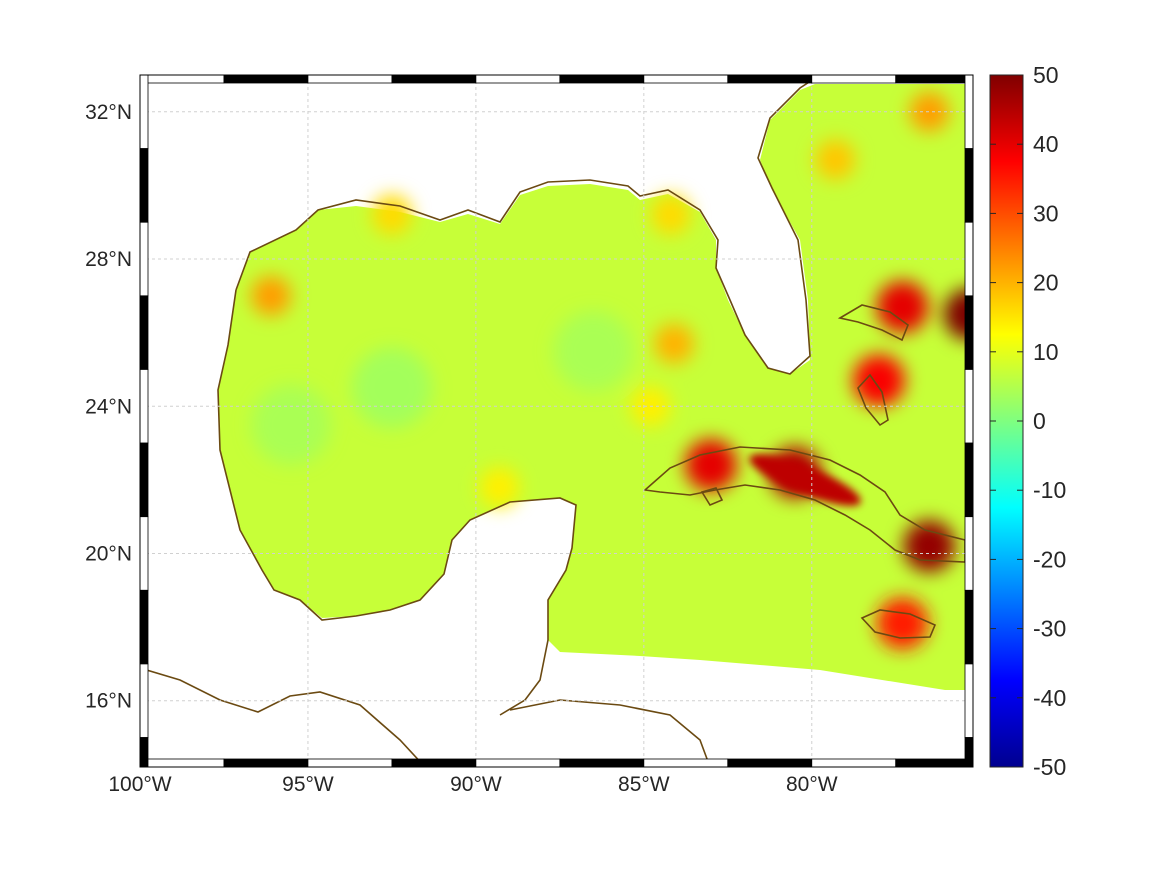 Image resolution: width=1167 pixels, height=875 pixels. I want to click on hotspot-nw-atlantic, so click(929, 111).